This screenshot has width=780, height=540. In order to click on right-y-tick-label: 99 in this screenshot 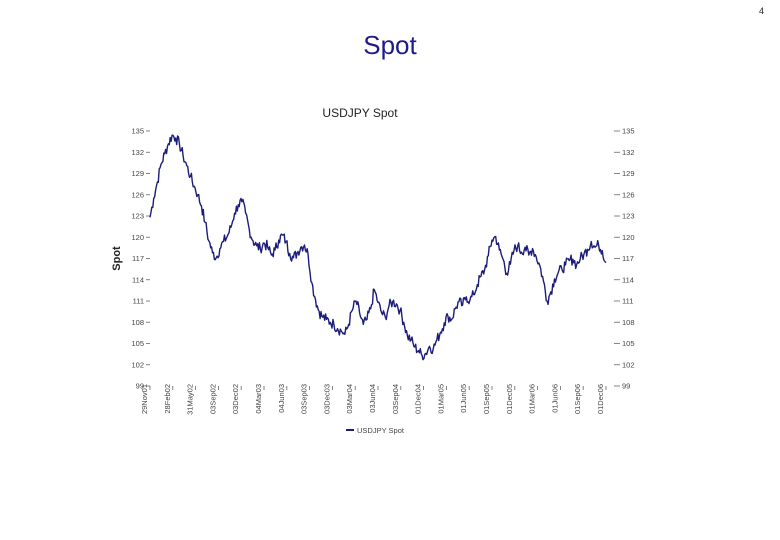, I will do `click(626, 386)`.